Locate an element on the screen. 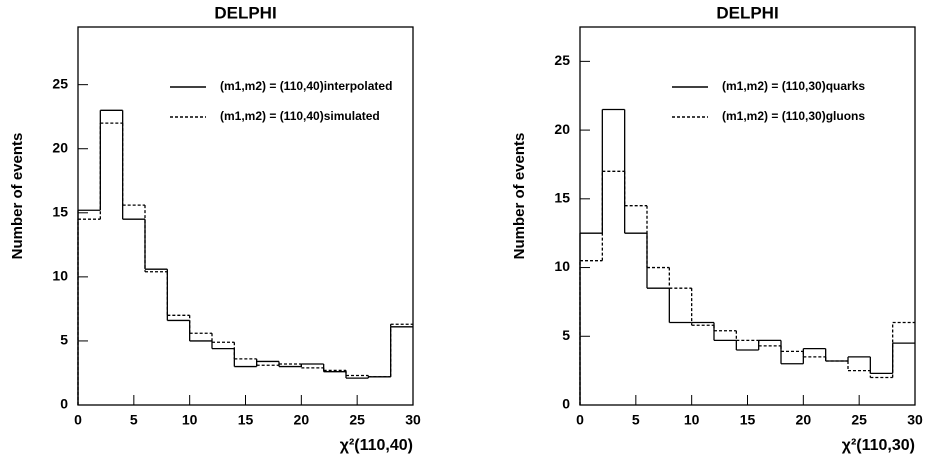 The image size is (950, 463). legend-label: (m1,m2) = (110,30)quarks is located at coordinates (793, 86).